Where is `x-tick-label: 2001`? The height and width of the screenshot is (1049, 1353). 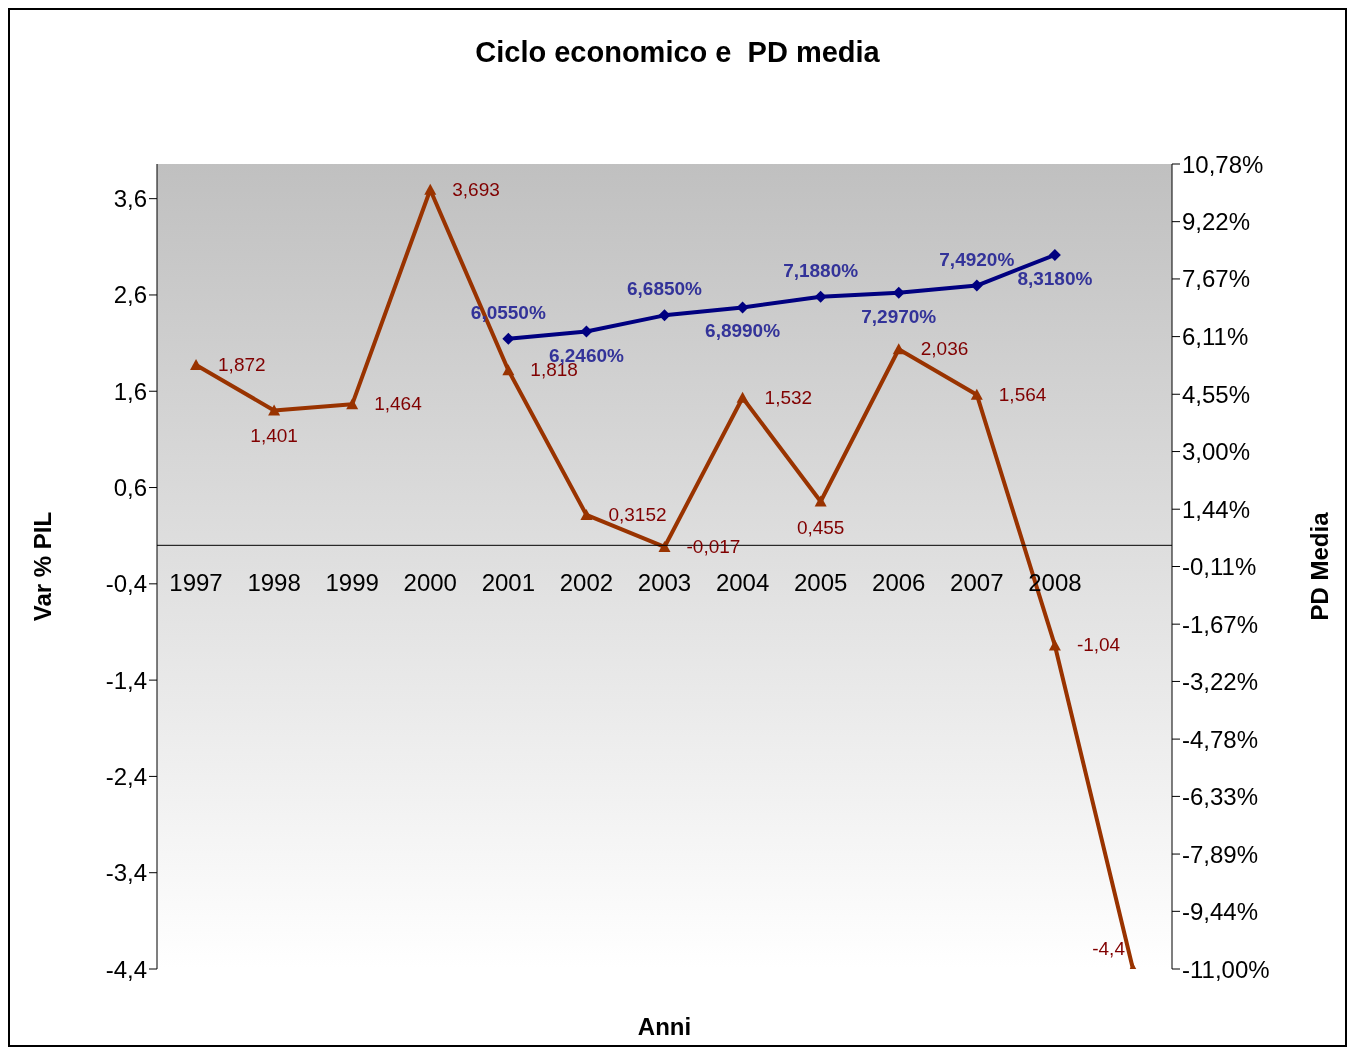 x-tick-label: 2001 is located at coordinates (508, 583).